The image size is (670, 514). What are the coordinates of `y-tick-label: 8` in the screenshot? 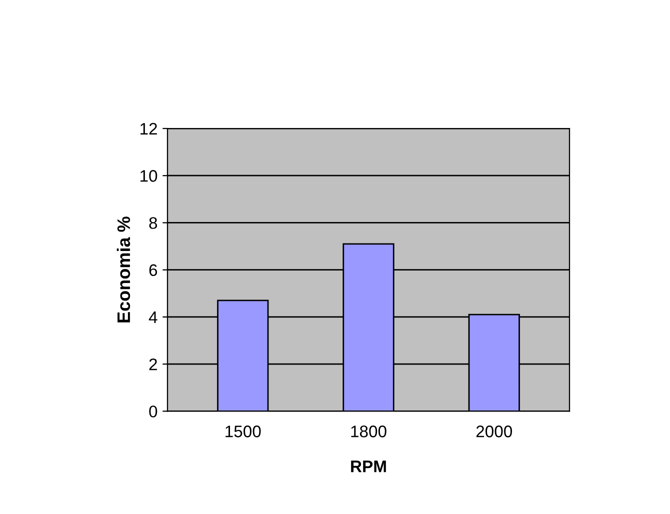 It's located at (153, 223).